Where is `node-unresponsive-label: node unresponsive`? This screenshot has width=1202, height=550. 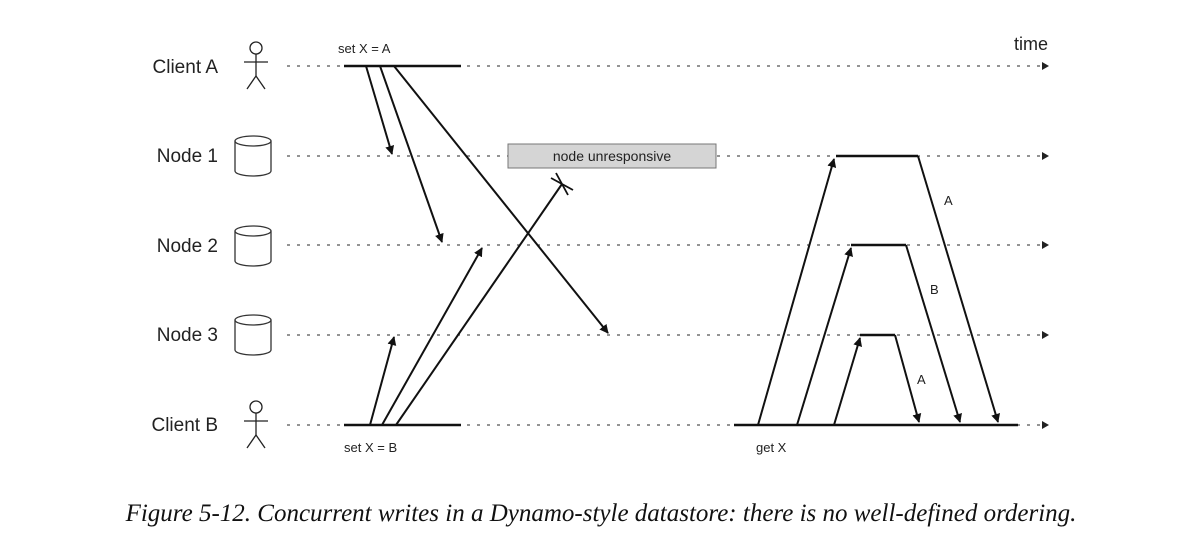
node-unresponsive-label: node unresponsive is located at coordinates (612, 156).